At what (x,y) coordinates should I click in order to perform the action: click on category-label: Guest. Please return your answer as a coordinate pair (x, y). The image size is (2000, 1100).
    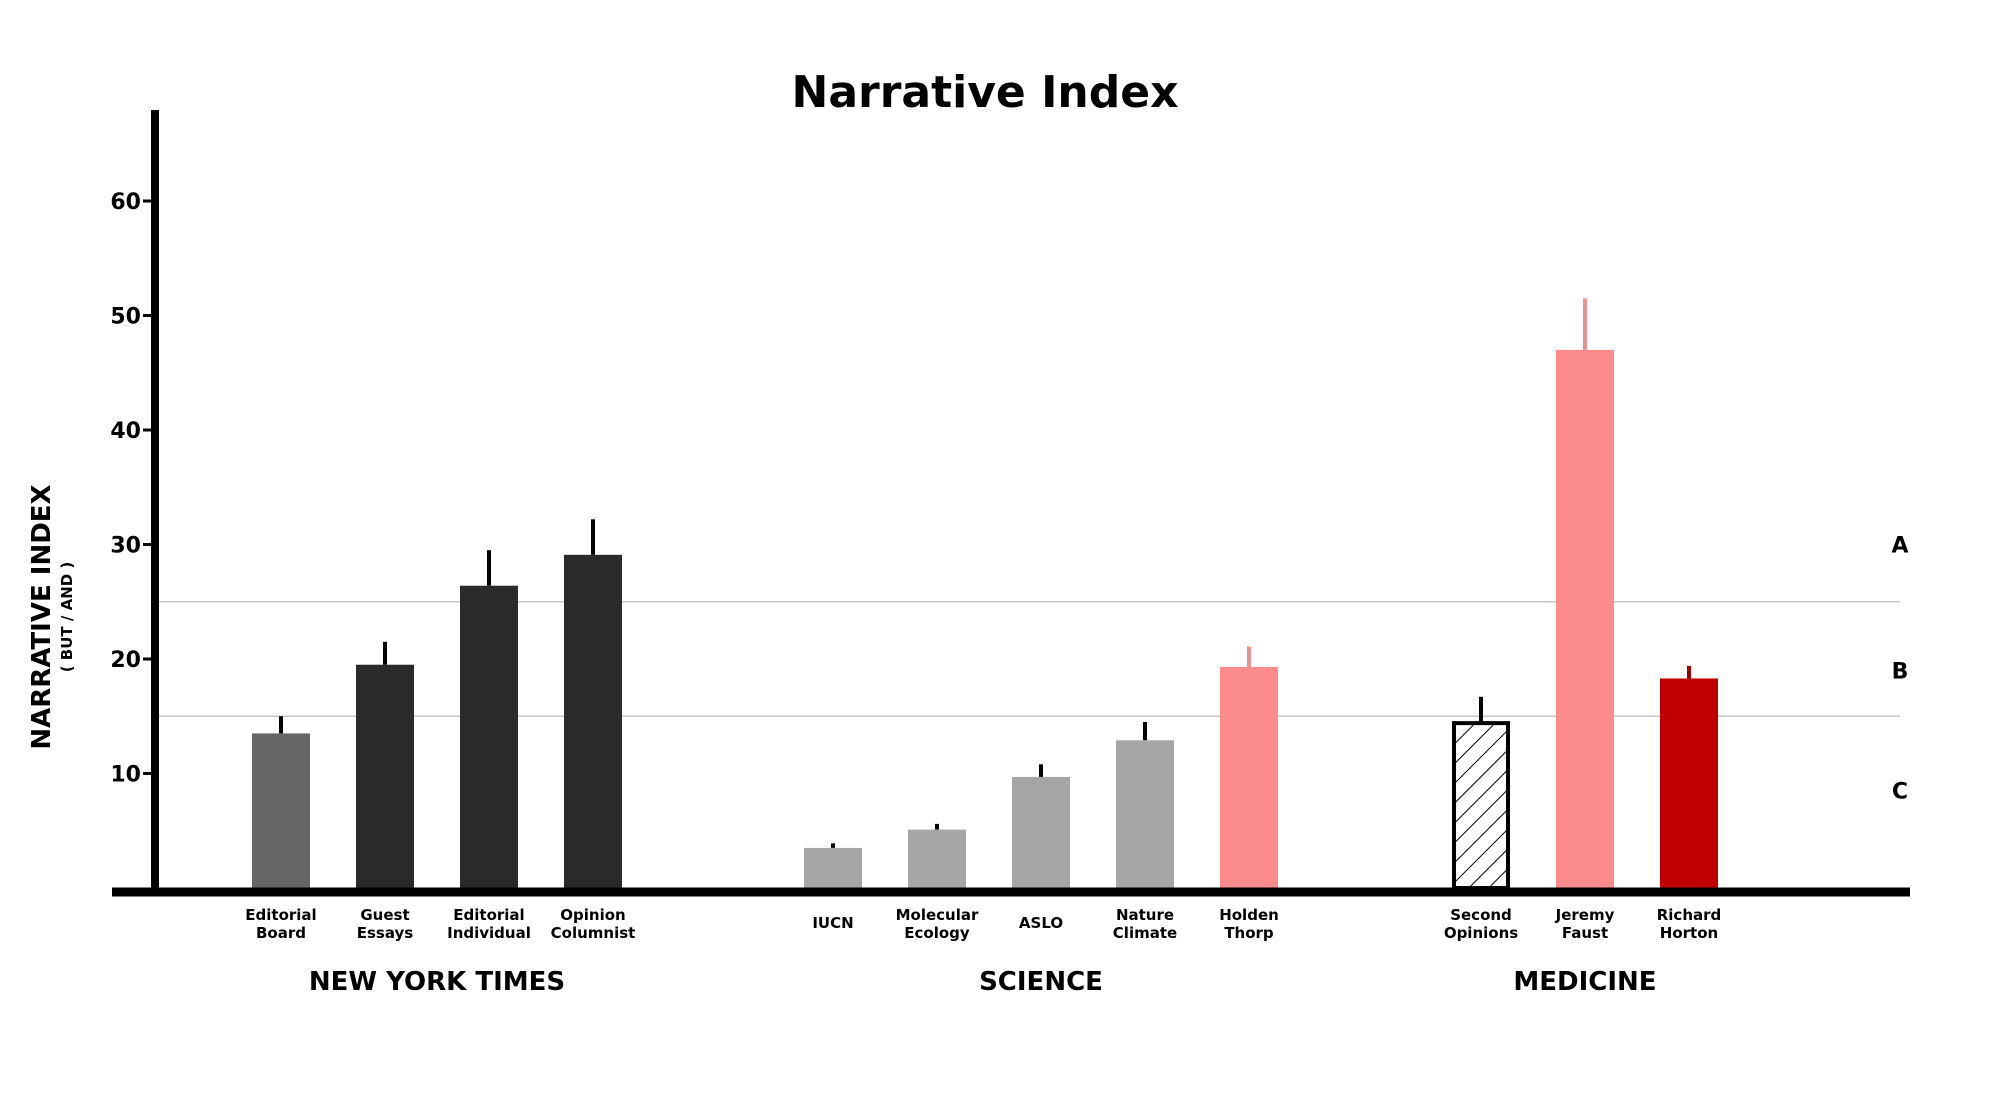
    Looking at the image, I should click on (384, 915).